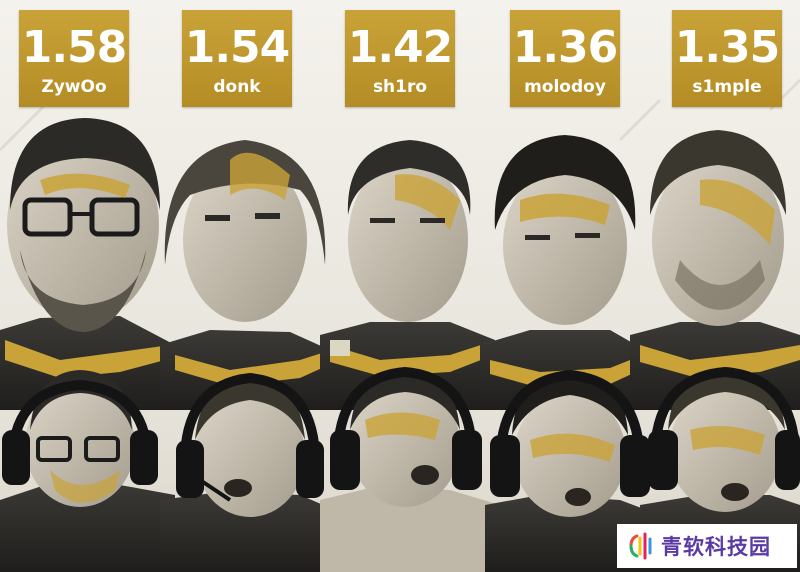 The height and width of the screenshot is (572, 800). I want to click on player-name: s1mple, so click(727, 87).